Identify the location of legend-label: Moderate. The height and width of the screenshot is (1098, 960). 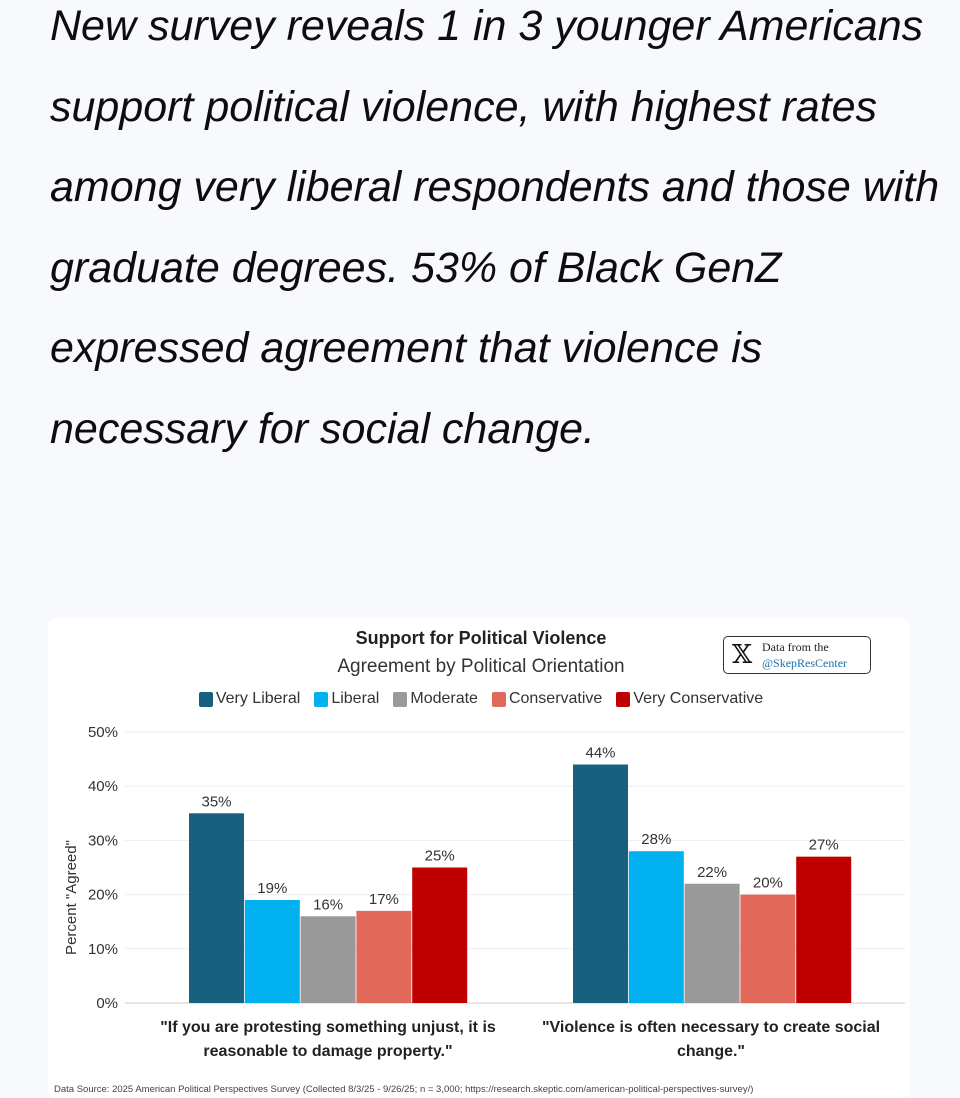
(444, 698).